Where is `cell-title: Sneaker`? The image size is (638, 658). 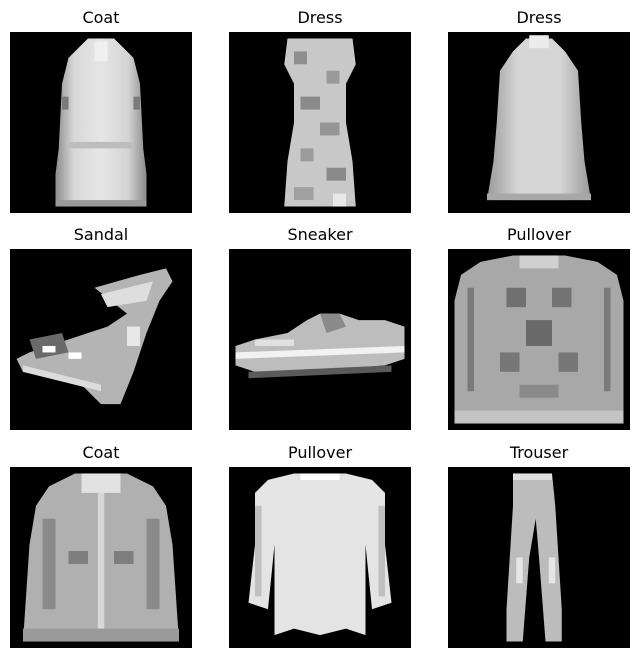 cell-title: Sneaker is located at coordinates (320, 234).